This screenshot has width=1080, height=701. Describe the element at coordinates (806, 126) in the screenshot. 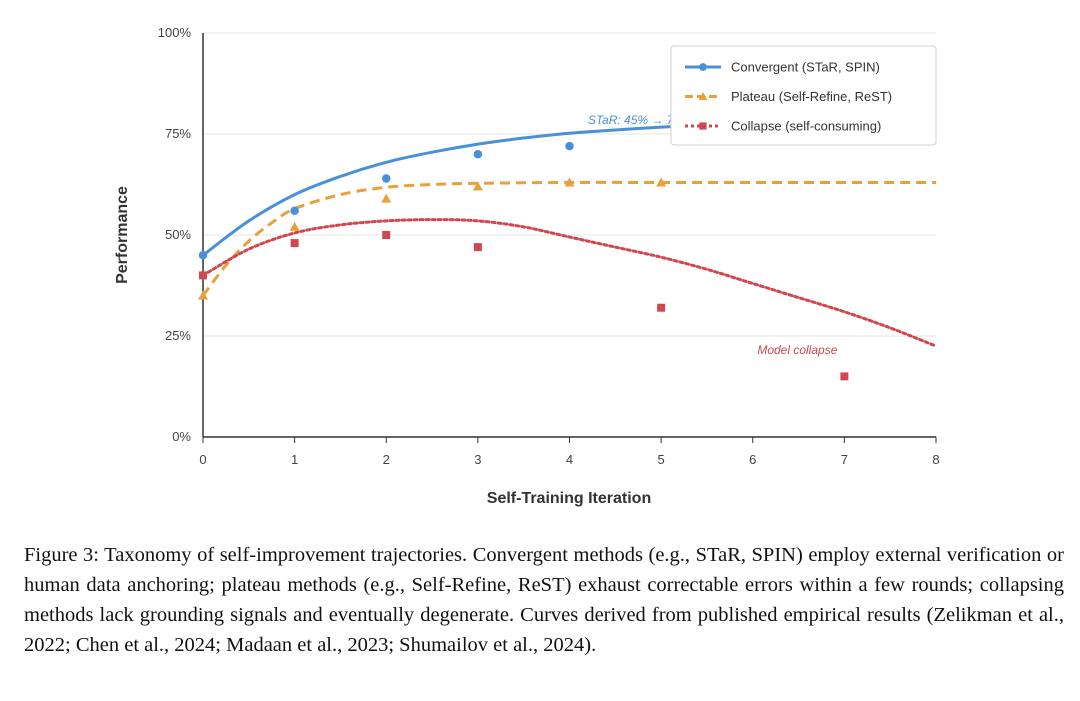

I see `legend-collapse-label: Collapse (self-consuming)` at that location.